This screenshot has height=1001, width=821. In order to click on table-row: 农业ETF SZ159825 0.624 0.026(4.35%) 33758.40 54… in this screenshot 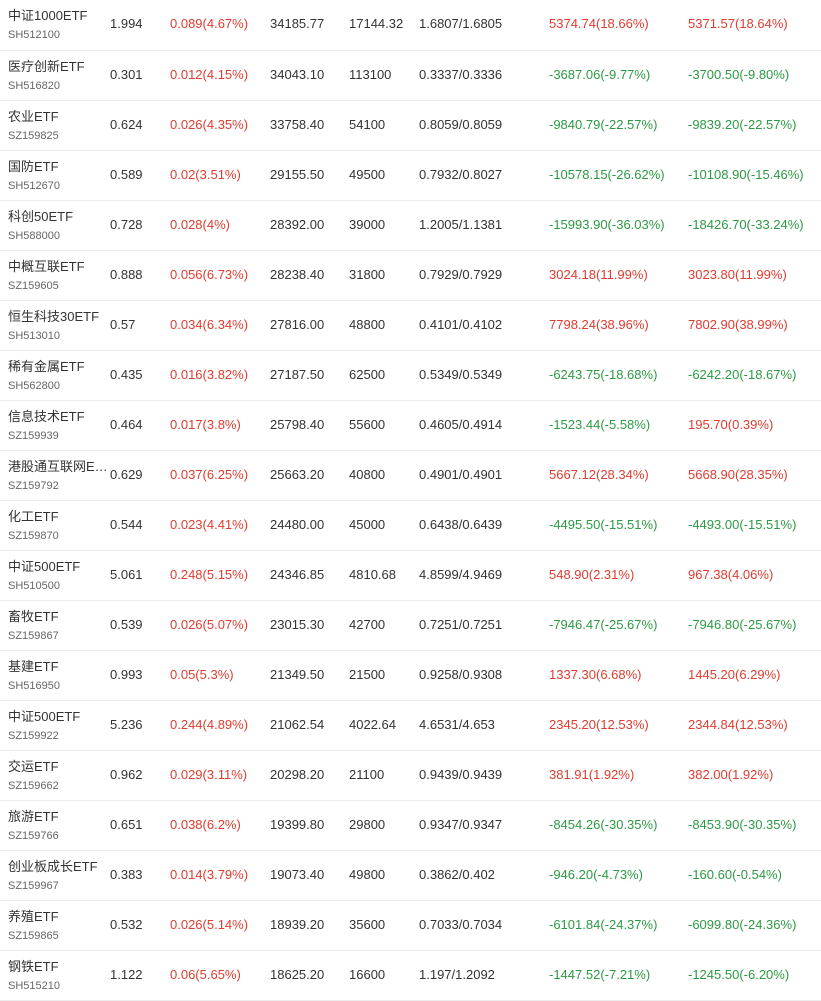, I will do `click(410, 125)`.